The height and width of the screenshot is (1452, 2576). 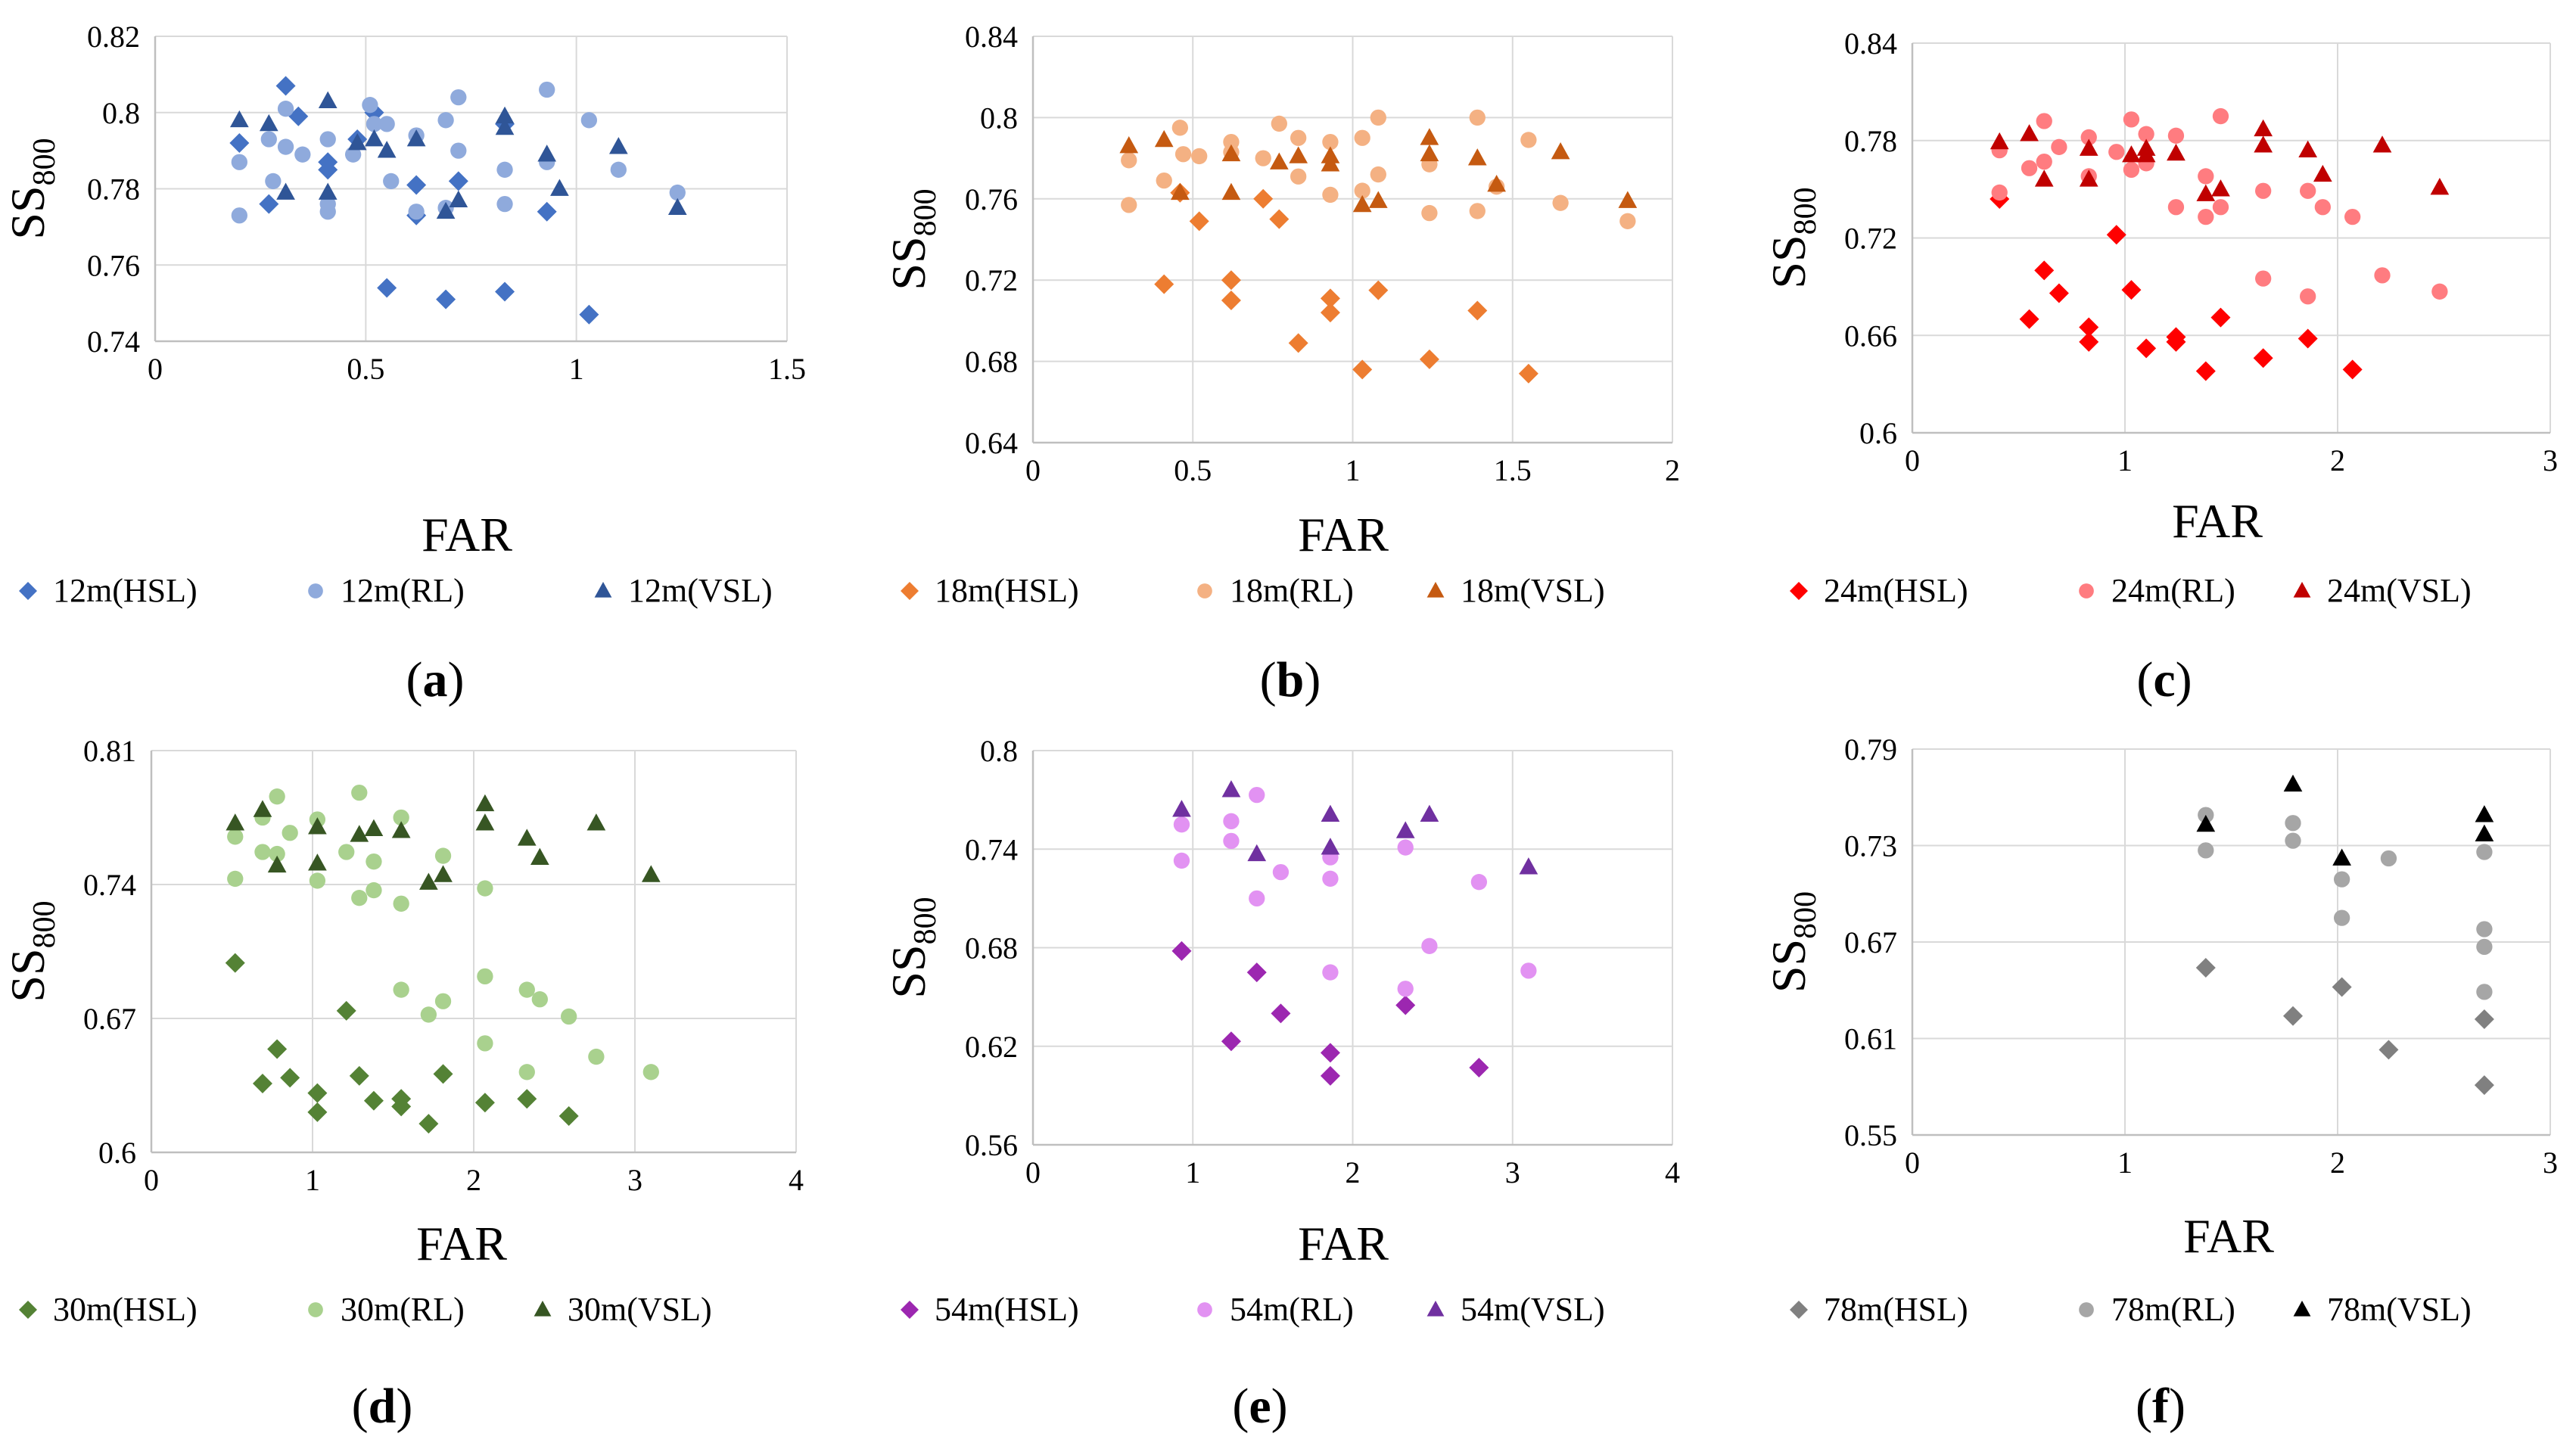 What do you see at coordinates (444, 842) in the screenshot?
I see `series-30m(VSL)` at bounding box center [444, 842].